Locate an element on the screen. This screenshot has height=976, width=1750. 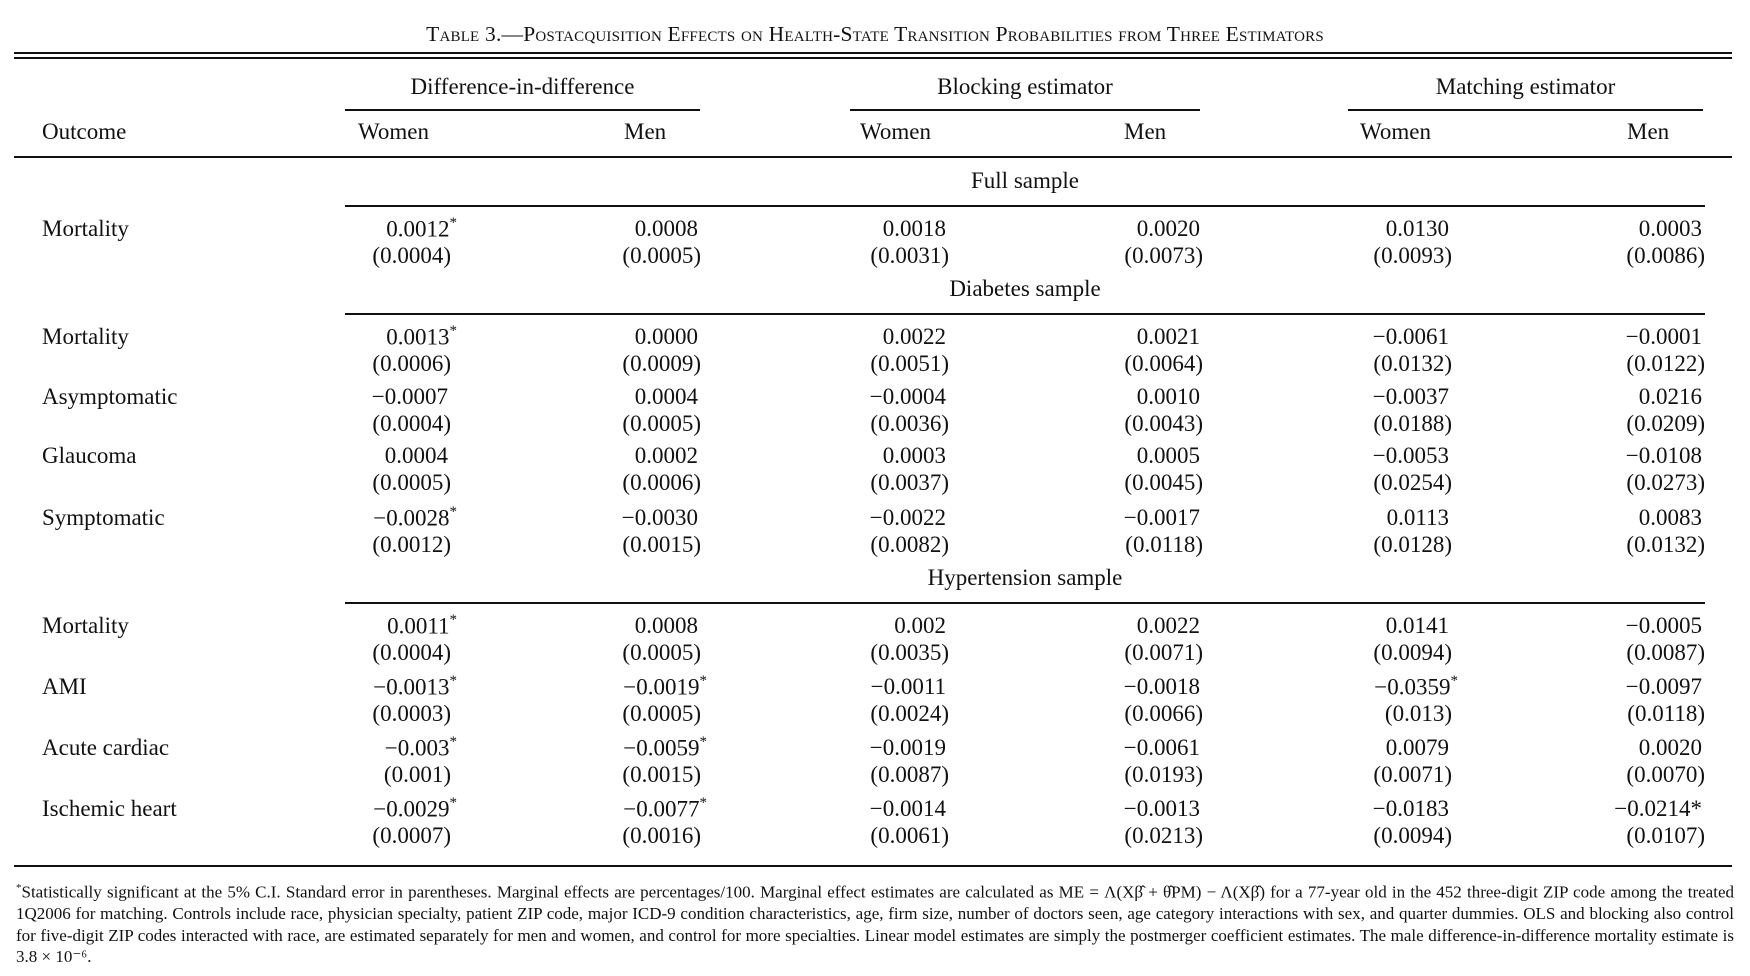
std-error-hypertension-r1-did-women: (0.0003) is located at coordinates (411, 713).